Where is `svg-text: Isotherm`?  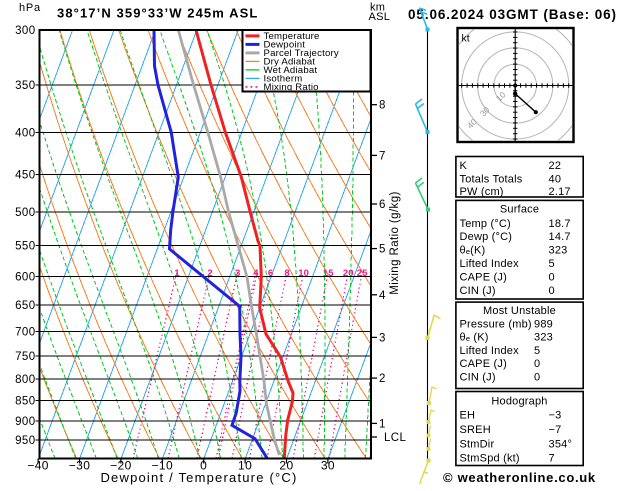
svg-text: Isotherm is located at coordinates (283, 79).